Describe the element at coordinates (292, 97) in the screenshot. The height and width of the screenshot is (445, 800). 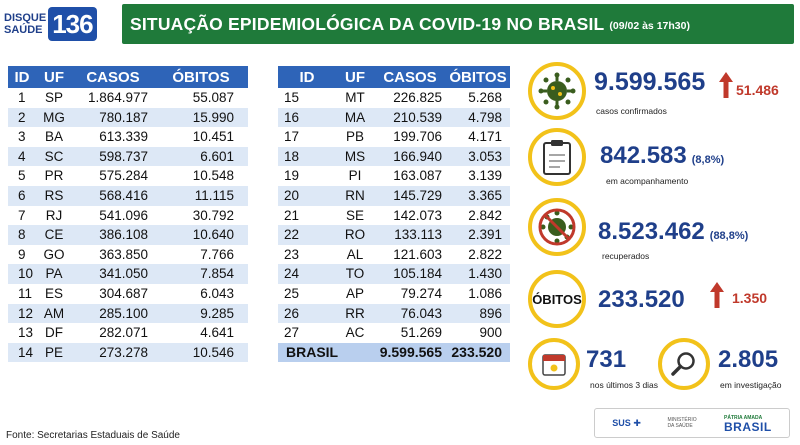
I see `cell-id: 15` at that location.